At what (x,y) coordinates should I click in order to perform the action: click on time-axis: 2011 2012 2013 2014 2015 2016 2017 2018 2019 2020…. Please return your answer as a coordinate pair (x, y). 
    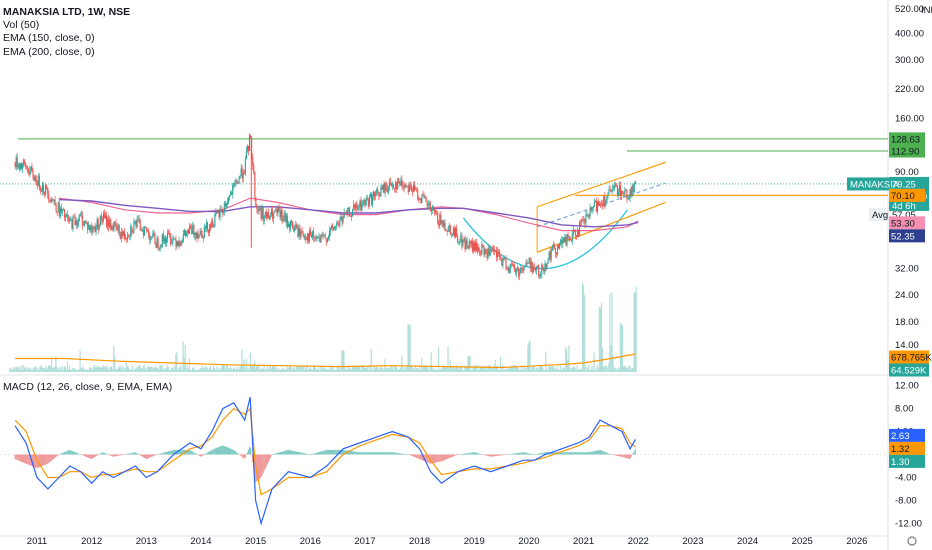
    Looking at the image, I should click on (472, 541).